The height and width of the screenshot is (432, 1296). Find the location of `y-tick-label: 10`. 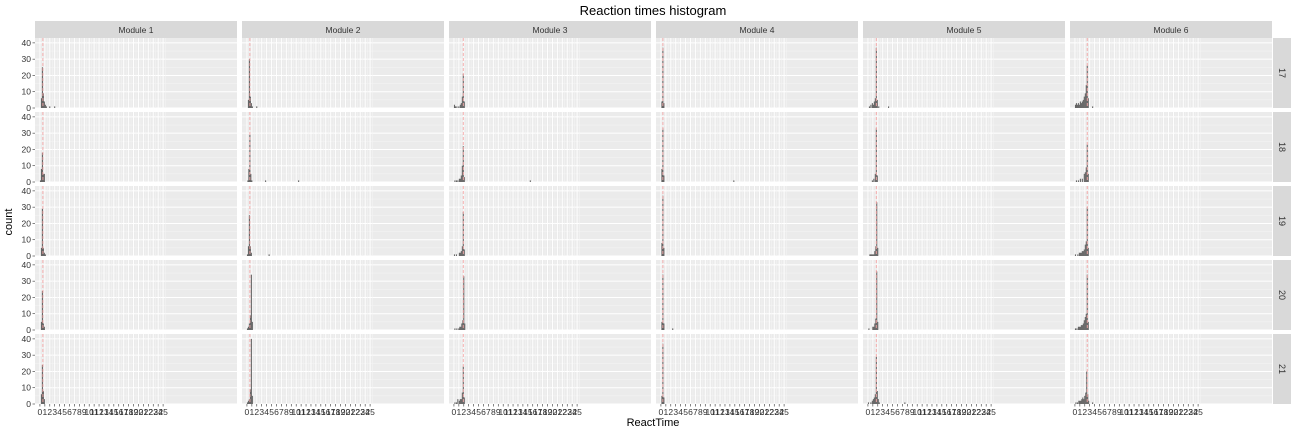

y-tick-label: 10 is located at coordinates (27, 92).